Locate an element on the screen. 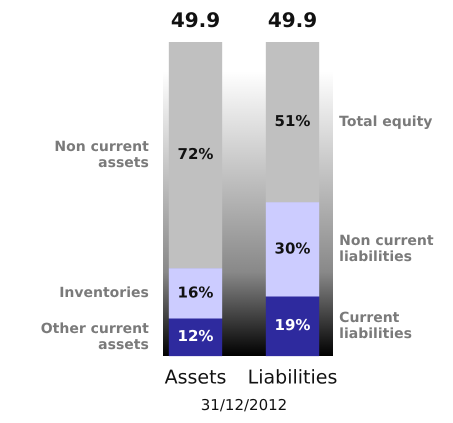  series-label: Other current assets is located at coordinates (95, 336).